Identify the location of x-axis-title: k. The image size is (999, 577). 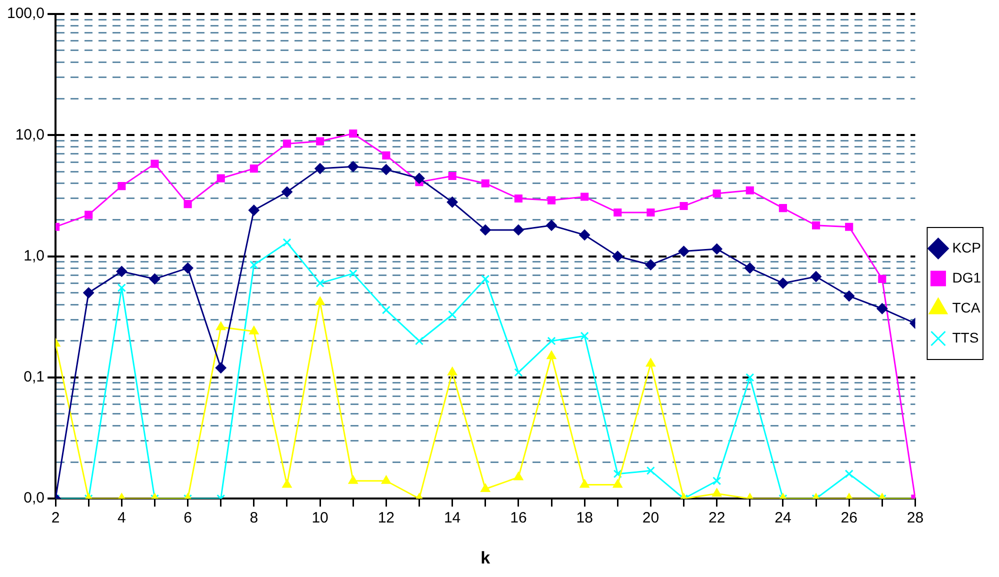
(485, 558).